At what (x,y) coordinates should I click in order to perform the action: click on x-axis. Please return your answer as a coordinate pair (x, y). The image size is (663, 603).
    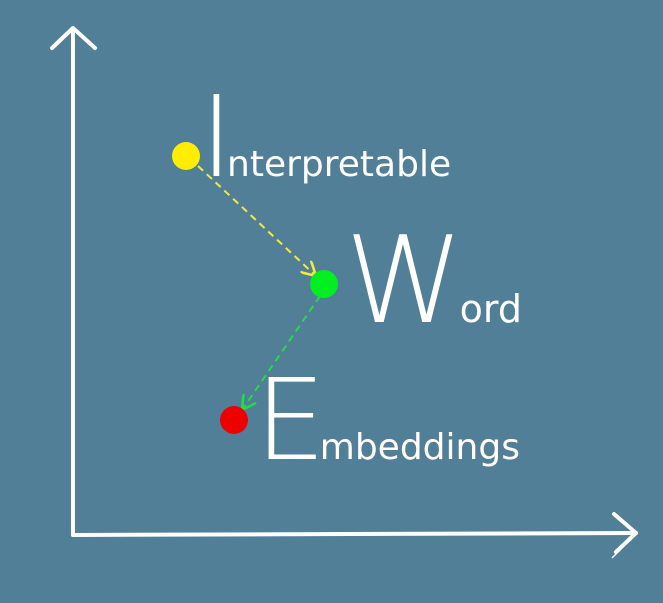
    Looking at the image, I should click on (354, 534).